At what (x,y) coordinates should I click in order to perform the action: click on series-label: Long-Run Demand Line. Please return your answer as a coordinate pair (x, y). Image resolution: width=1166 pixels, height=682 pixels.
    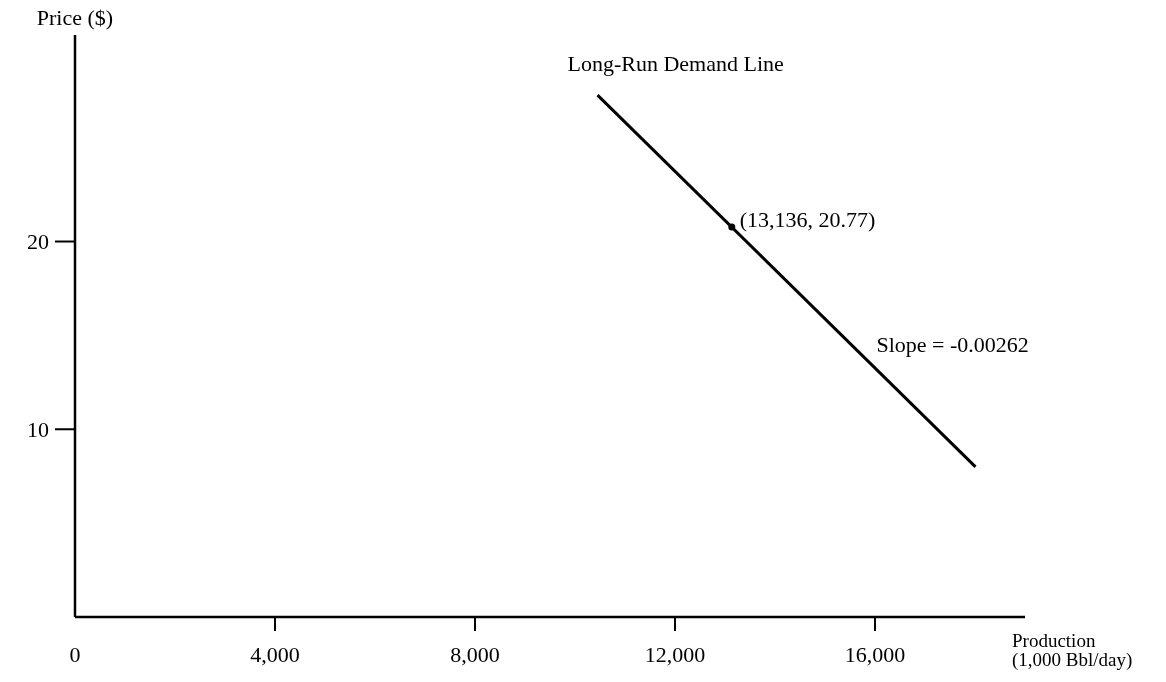
    Looking at the image, I should click on (675, 64).